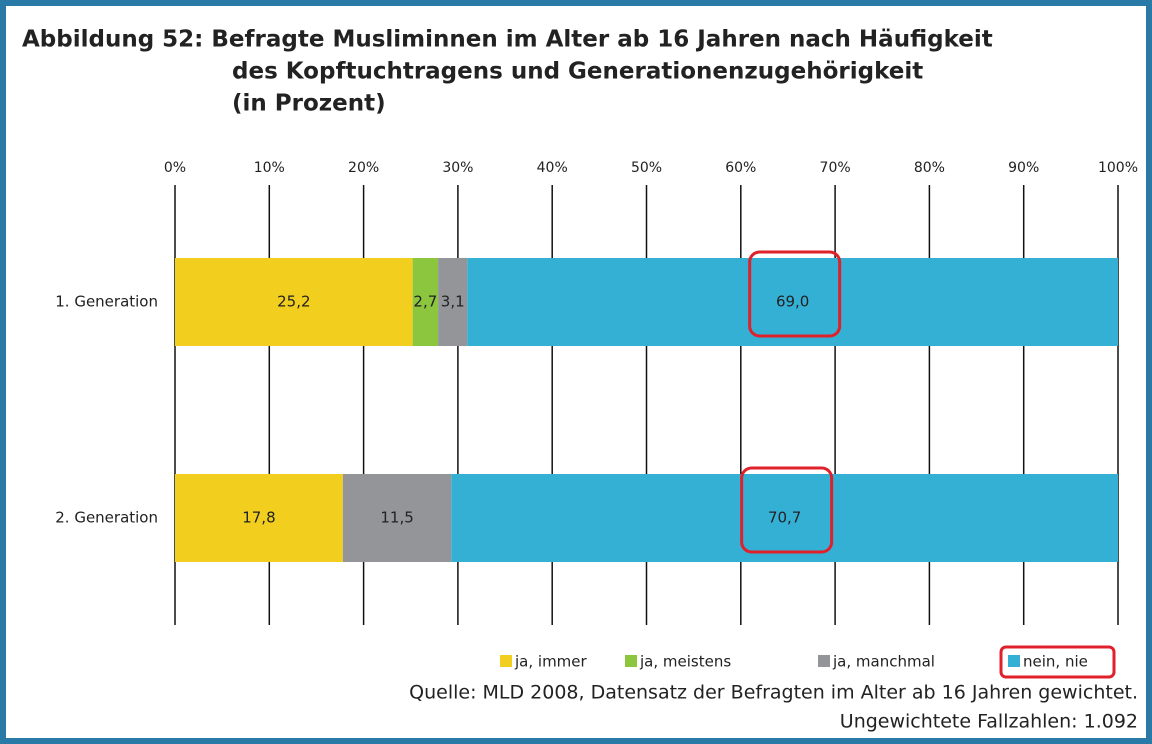 The image size is (1152, 744). I want to click on x-tick-label: 70%, so click(835, 168).